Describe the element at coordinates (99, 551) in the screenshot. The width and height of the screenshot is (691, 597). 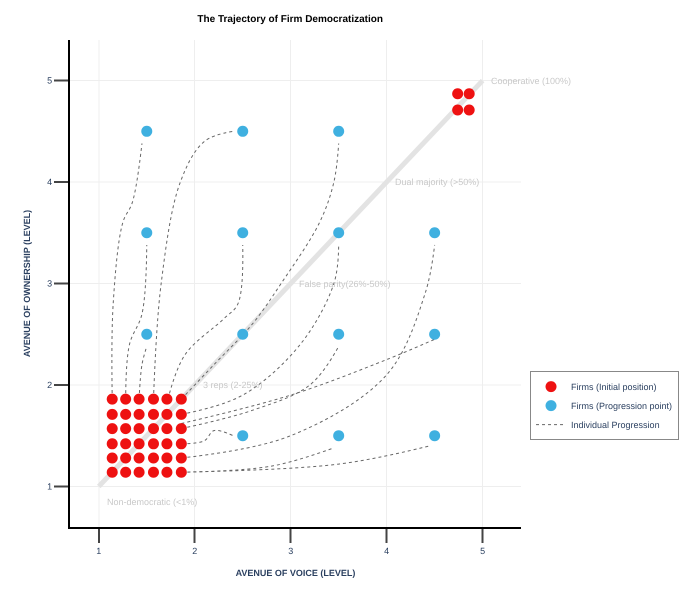
I see `x-tick-label: 1` at that location.